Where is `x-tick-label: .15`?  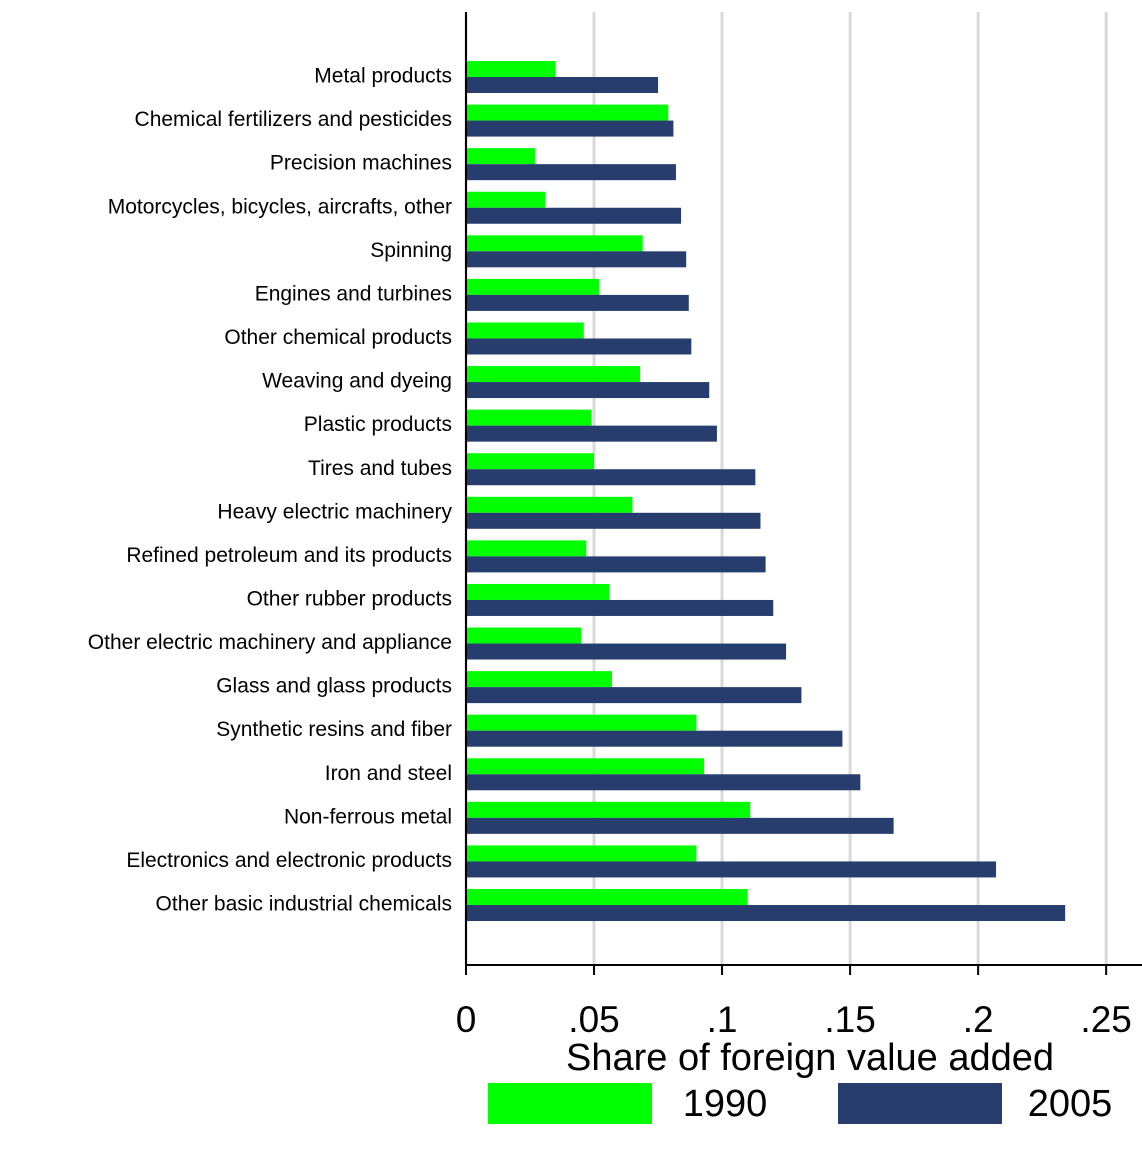 x-tick-label: .15 is located at coordinates (849, 1019).